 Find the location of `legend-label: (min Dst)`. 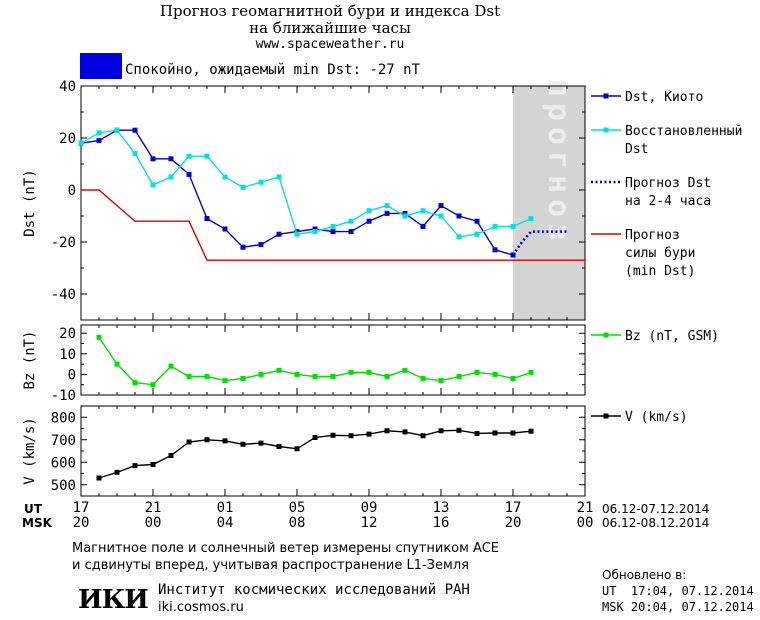

legend-label: (min Dst) is located at coordinates (660, 271).